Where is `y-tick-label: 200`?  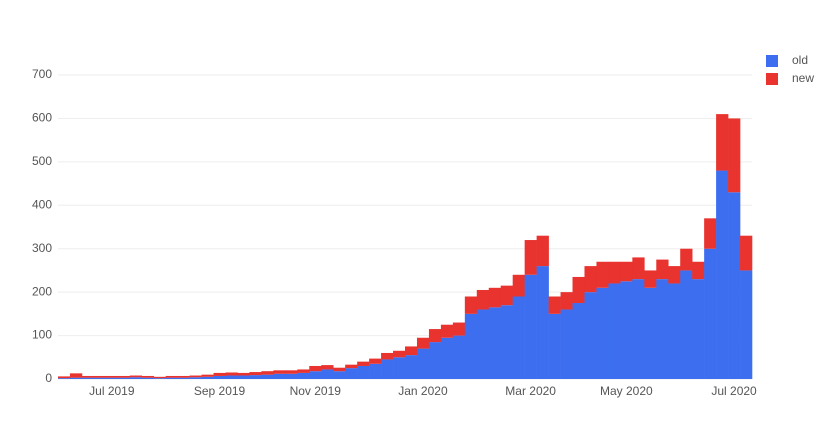 y-tick-label: 200 is located at coordinates (42, 291).